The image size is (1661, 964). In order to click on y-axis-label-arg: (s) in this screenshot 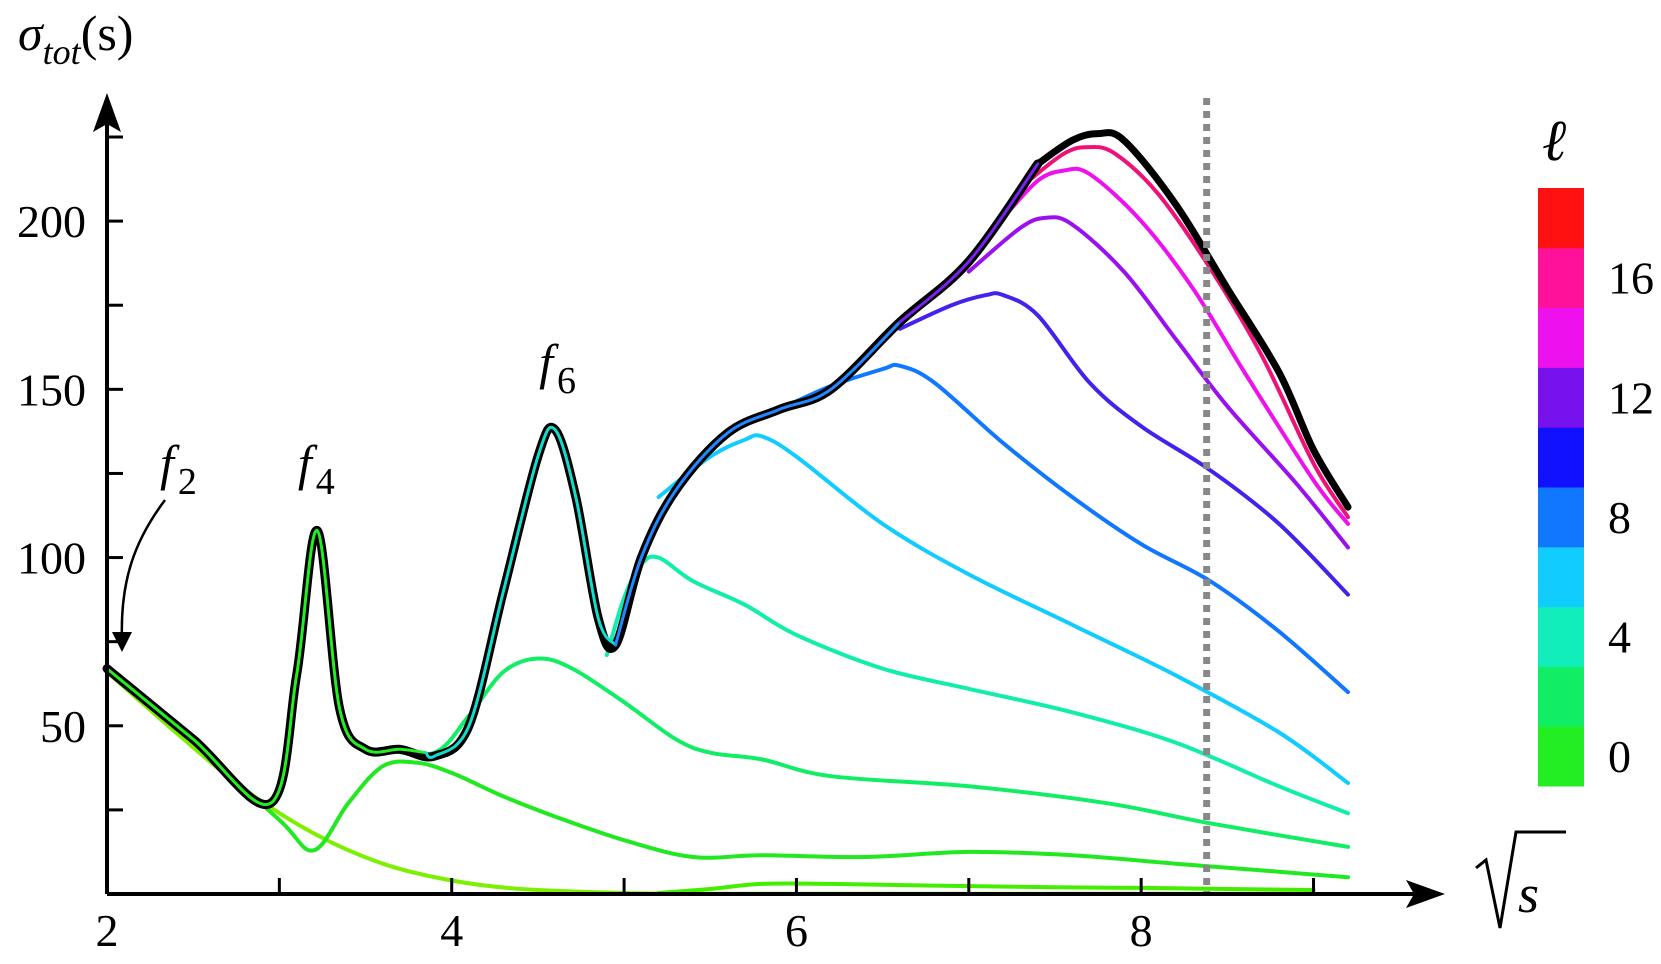, I will do `click(107, 33)`.